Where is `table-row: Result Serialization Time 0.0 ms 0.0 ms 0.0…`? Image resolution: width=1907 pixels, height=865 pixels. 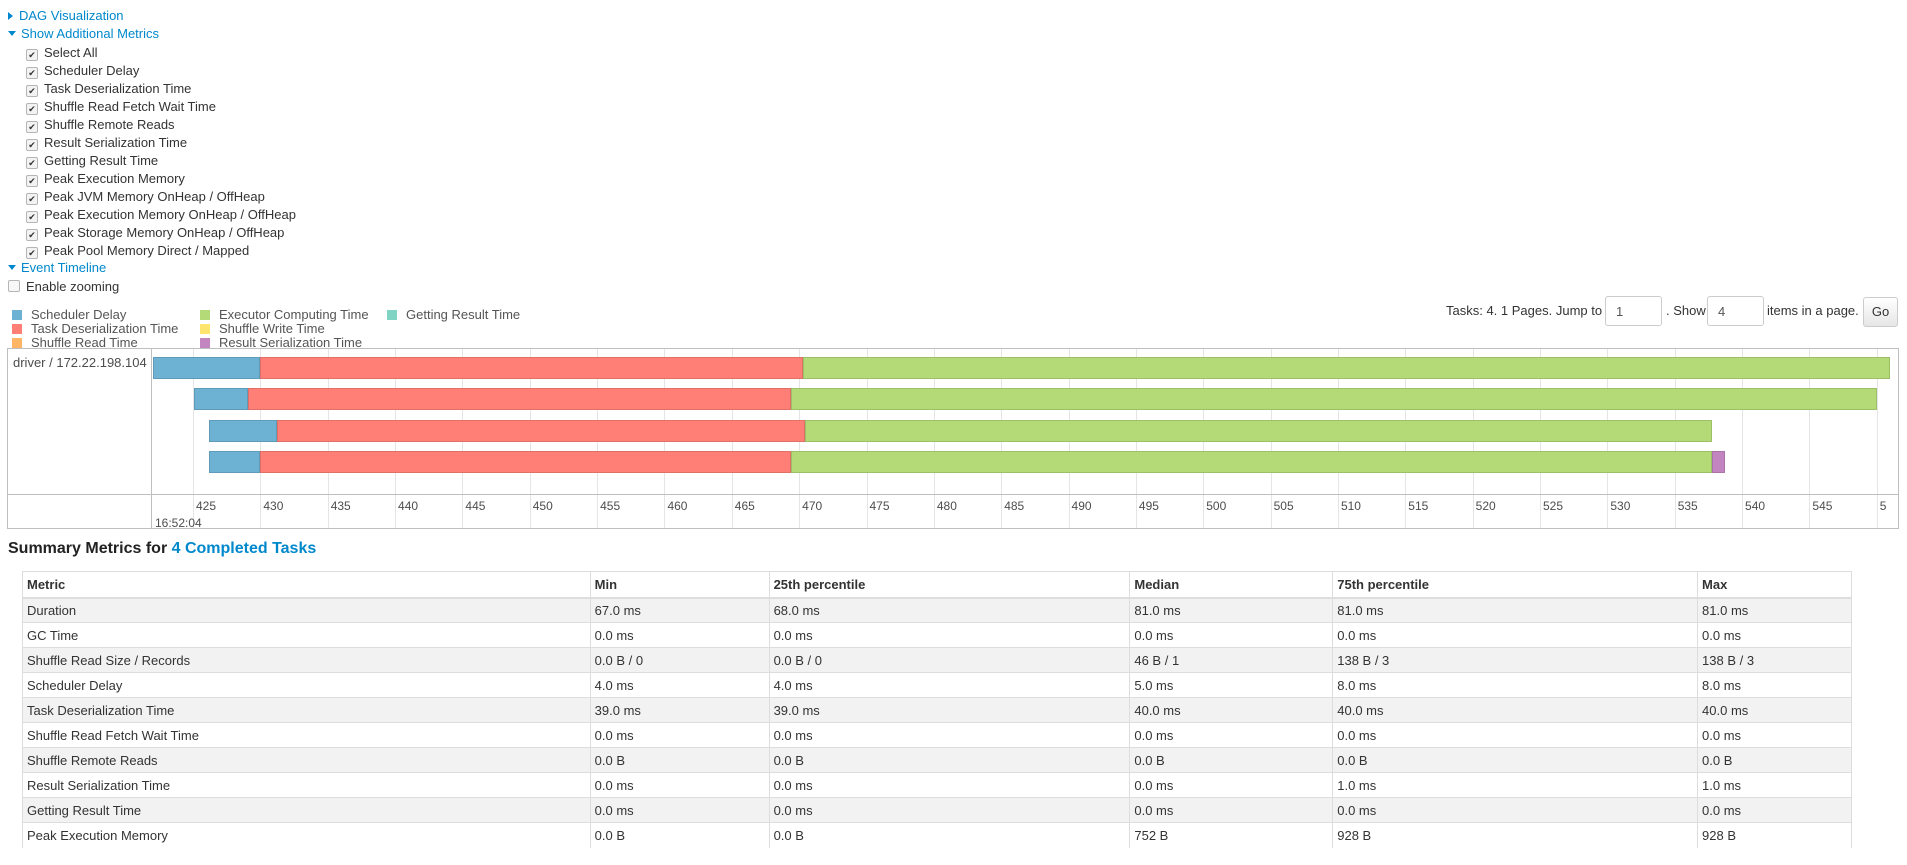
table-row: Result Serialization Time 0.0 ms 0.0 ms 0.0… is located at coordinates (937, 785).